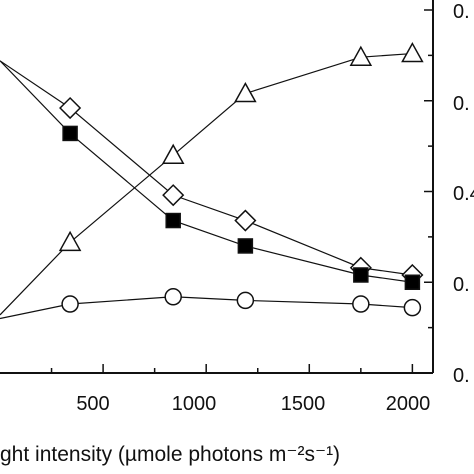  I want to click on y-right-tick-label-2: 0., so click(461, 104).